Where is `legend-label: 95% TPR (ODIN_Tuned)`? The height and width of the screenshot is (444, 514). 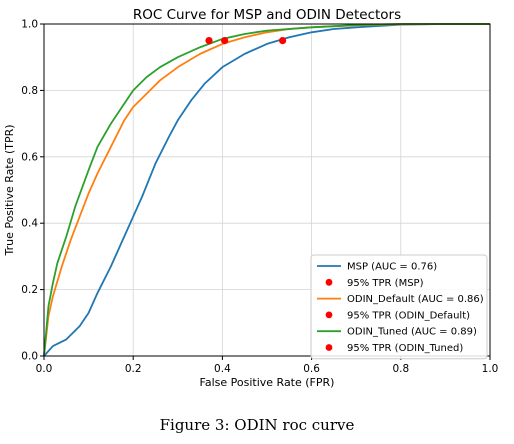
legend-label: 95% TPR (ODIN_Tuned) is located at coordinates (405, 348).